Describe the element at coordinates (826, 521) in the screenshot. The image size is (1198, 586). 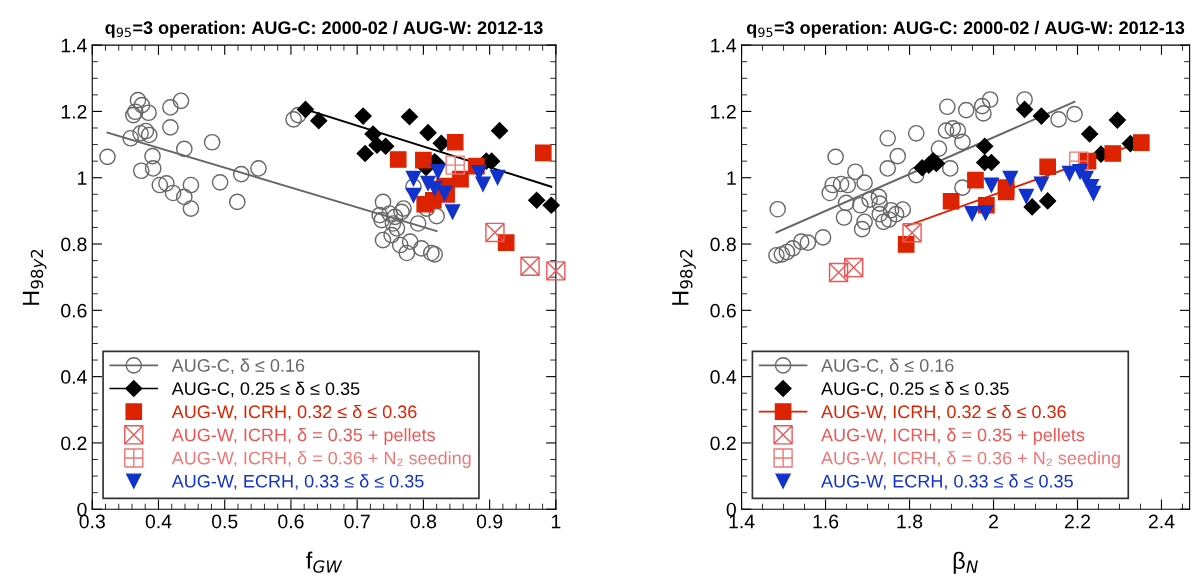
I see `x-tick-label: 1.6` at that location.